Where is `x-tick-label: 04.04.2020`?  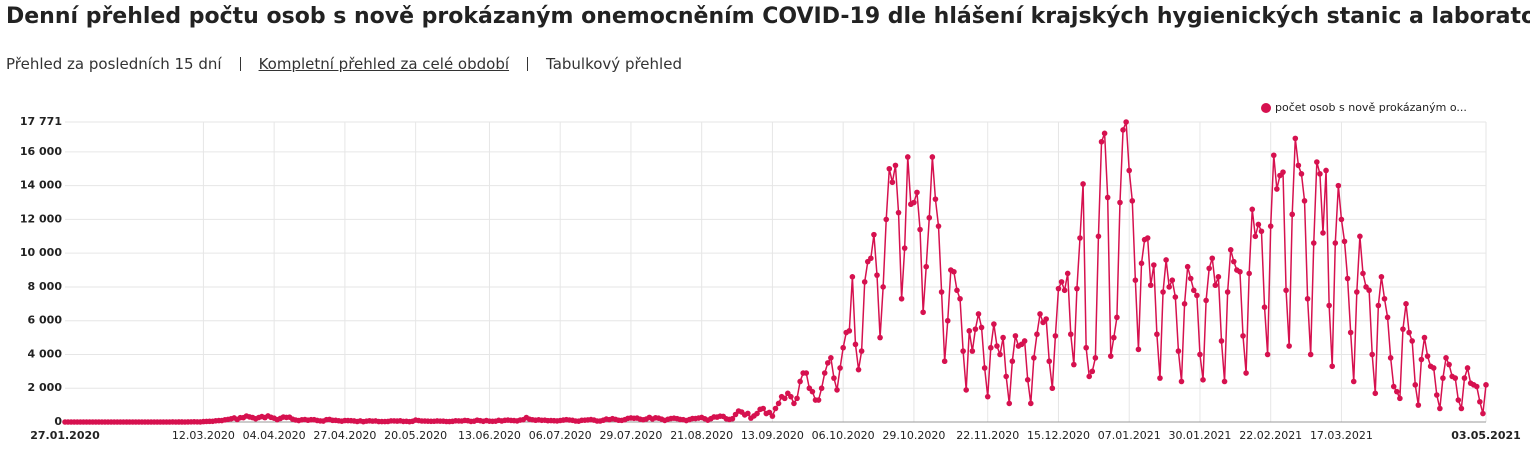 x-tick-label: 04.04.2020 is located at coordinates (274, 435).